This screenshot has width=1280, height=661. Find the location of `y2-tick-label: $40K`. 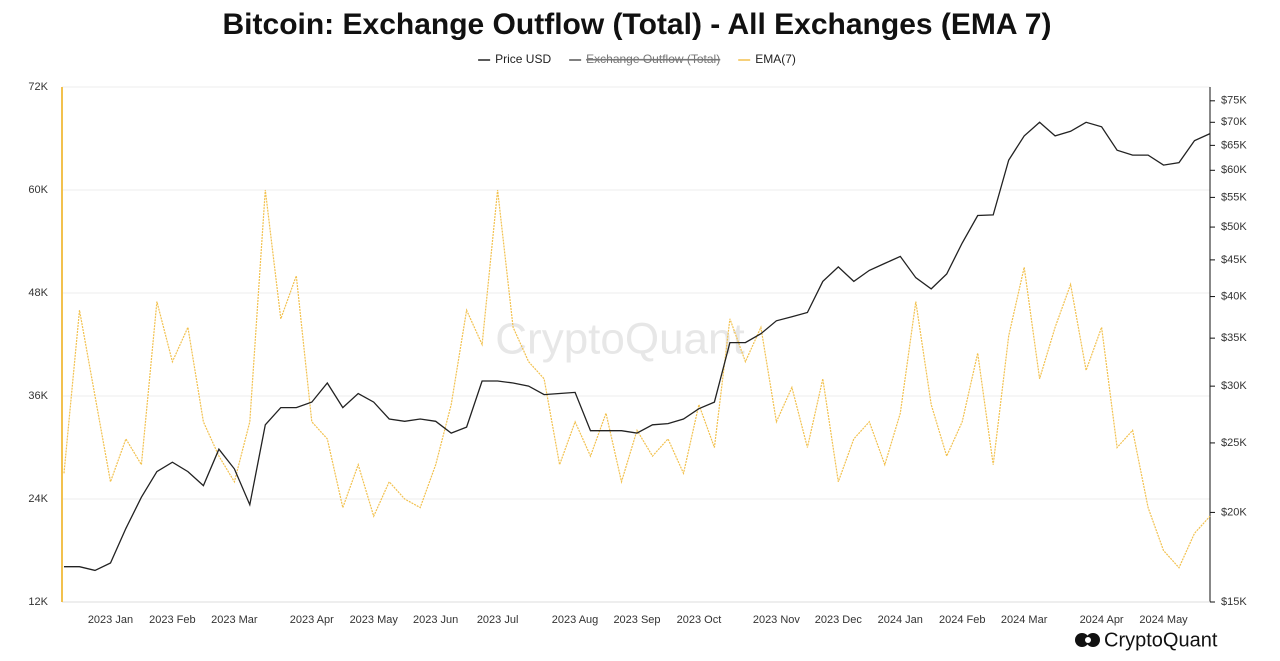

y2-tick-label: $40K is located at coordinates (1234, 296).